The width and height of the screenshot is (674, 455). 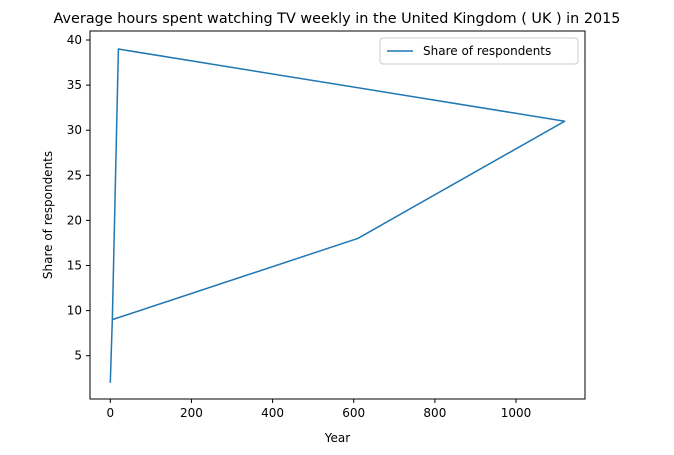 I want to click on y-tick-label: 40, so click(x=74, y=40).